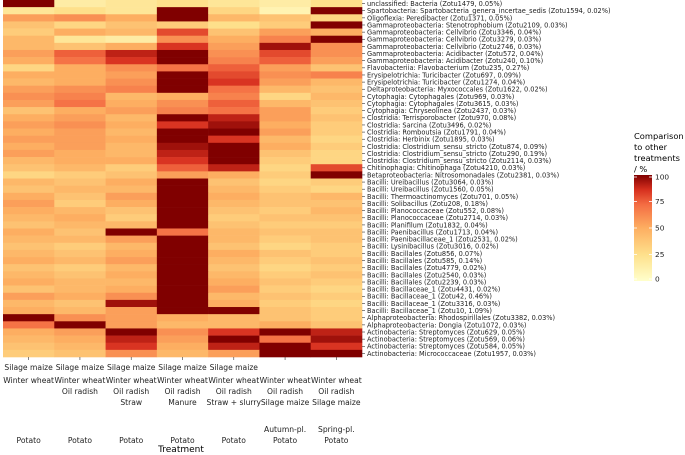 This screenshot has height=455, width=685. Describe the element at coordinates (427, 225) in the screenshot. I see `row-label: Bacilli: Planifilum (Zotu1832, 0.04%)` at that location.